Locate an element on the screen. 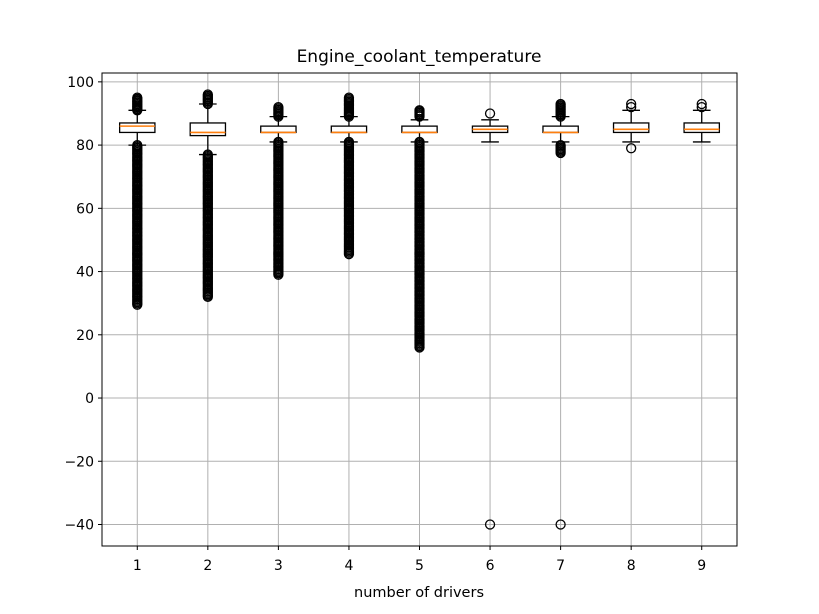 The height and width of the screenshot is (614, 819). x-tick-label: 3 is located at coordinates (278, 566).